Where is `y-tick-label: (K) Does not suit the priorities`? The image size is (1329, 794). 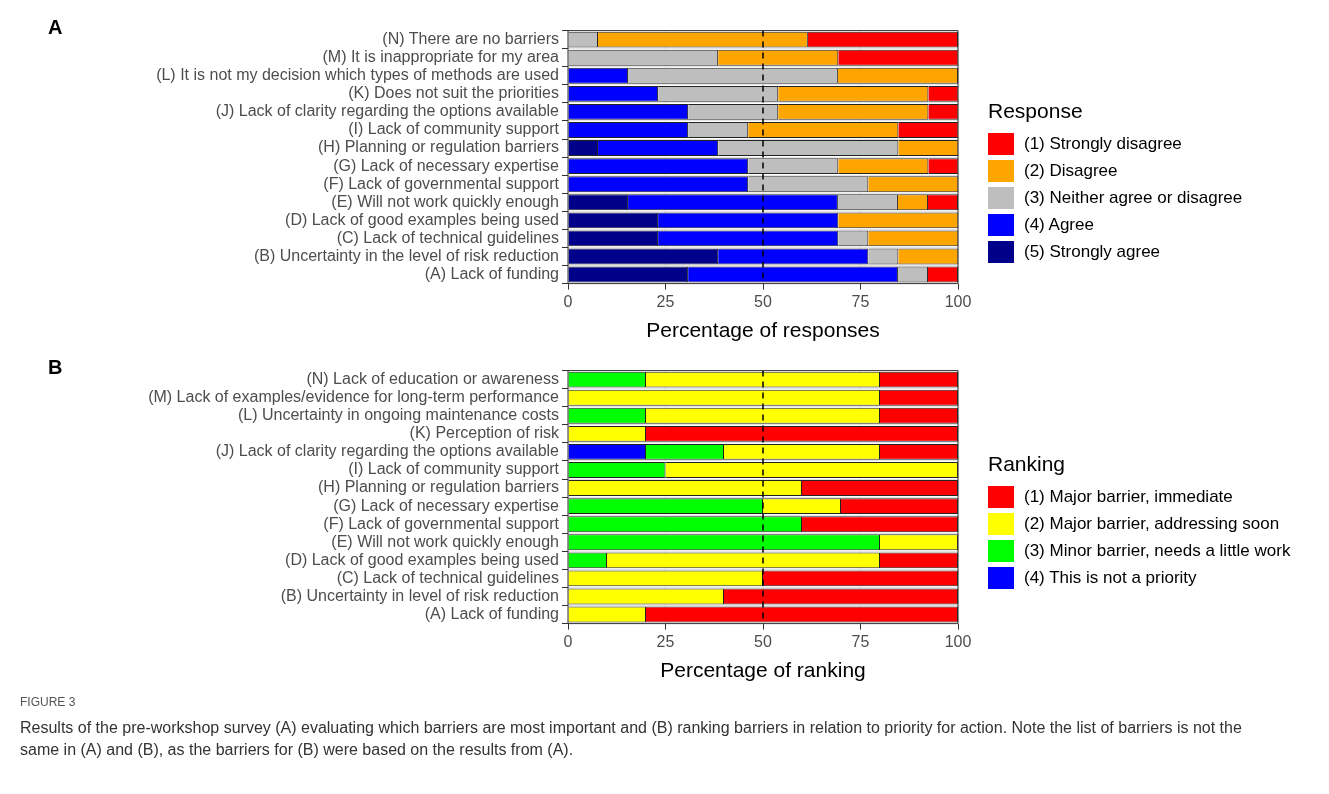
y-tick-label: (K) Does not suit the priorities is located at coordinates (453, 93).